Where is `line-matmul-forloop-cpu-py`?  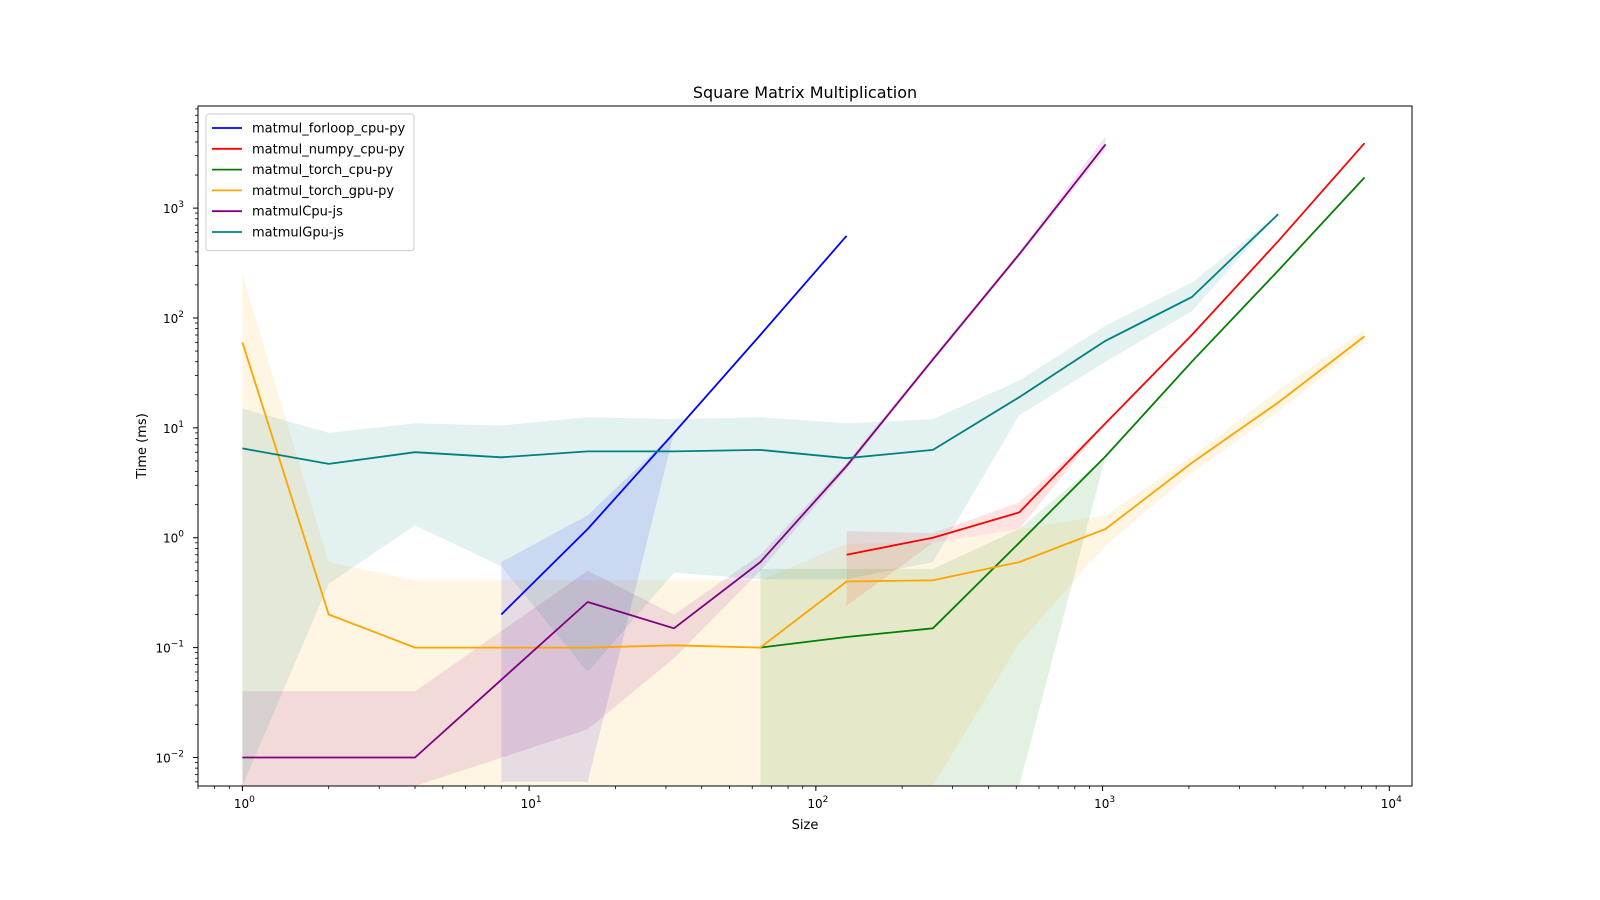
line-matmul-forloop-cpu-py is located at coordinates (674, 425).